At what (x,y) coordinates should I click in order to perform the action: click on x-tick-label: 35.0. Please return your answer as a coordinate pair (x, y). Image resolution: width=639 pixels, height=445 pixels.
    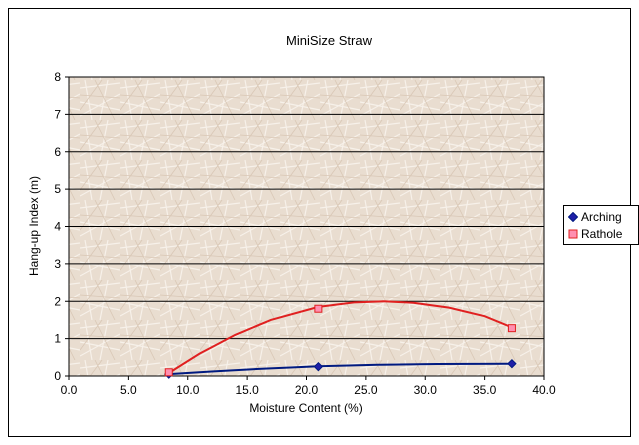
    Looking at the image, I should click on (485, 390).